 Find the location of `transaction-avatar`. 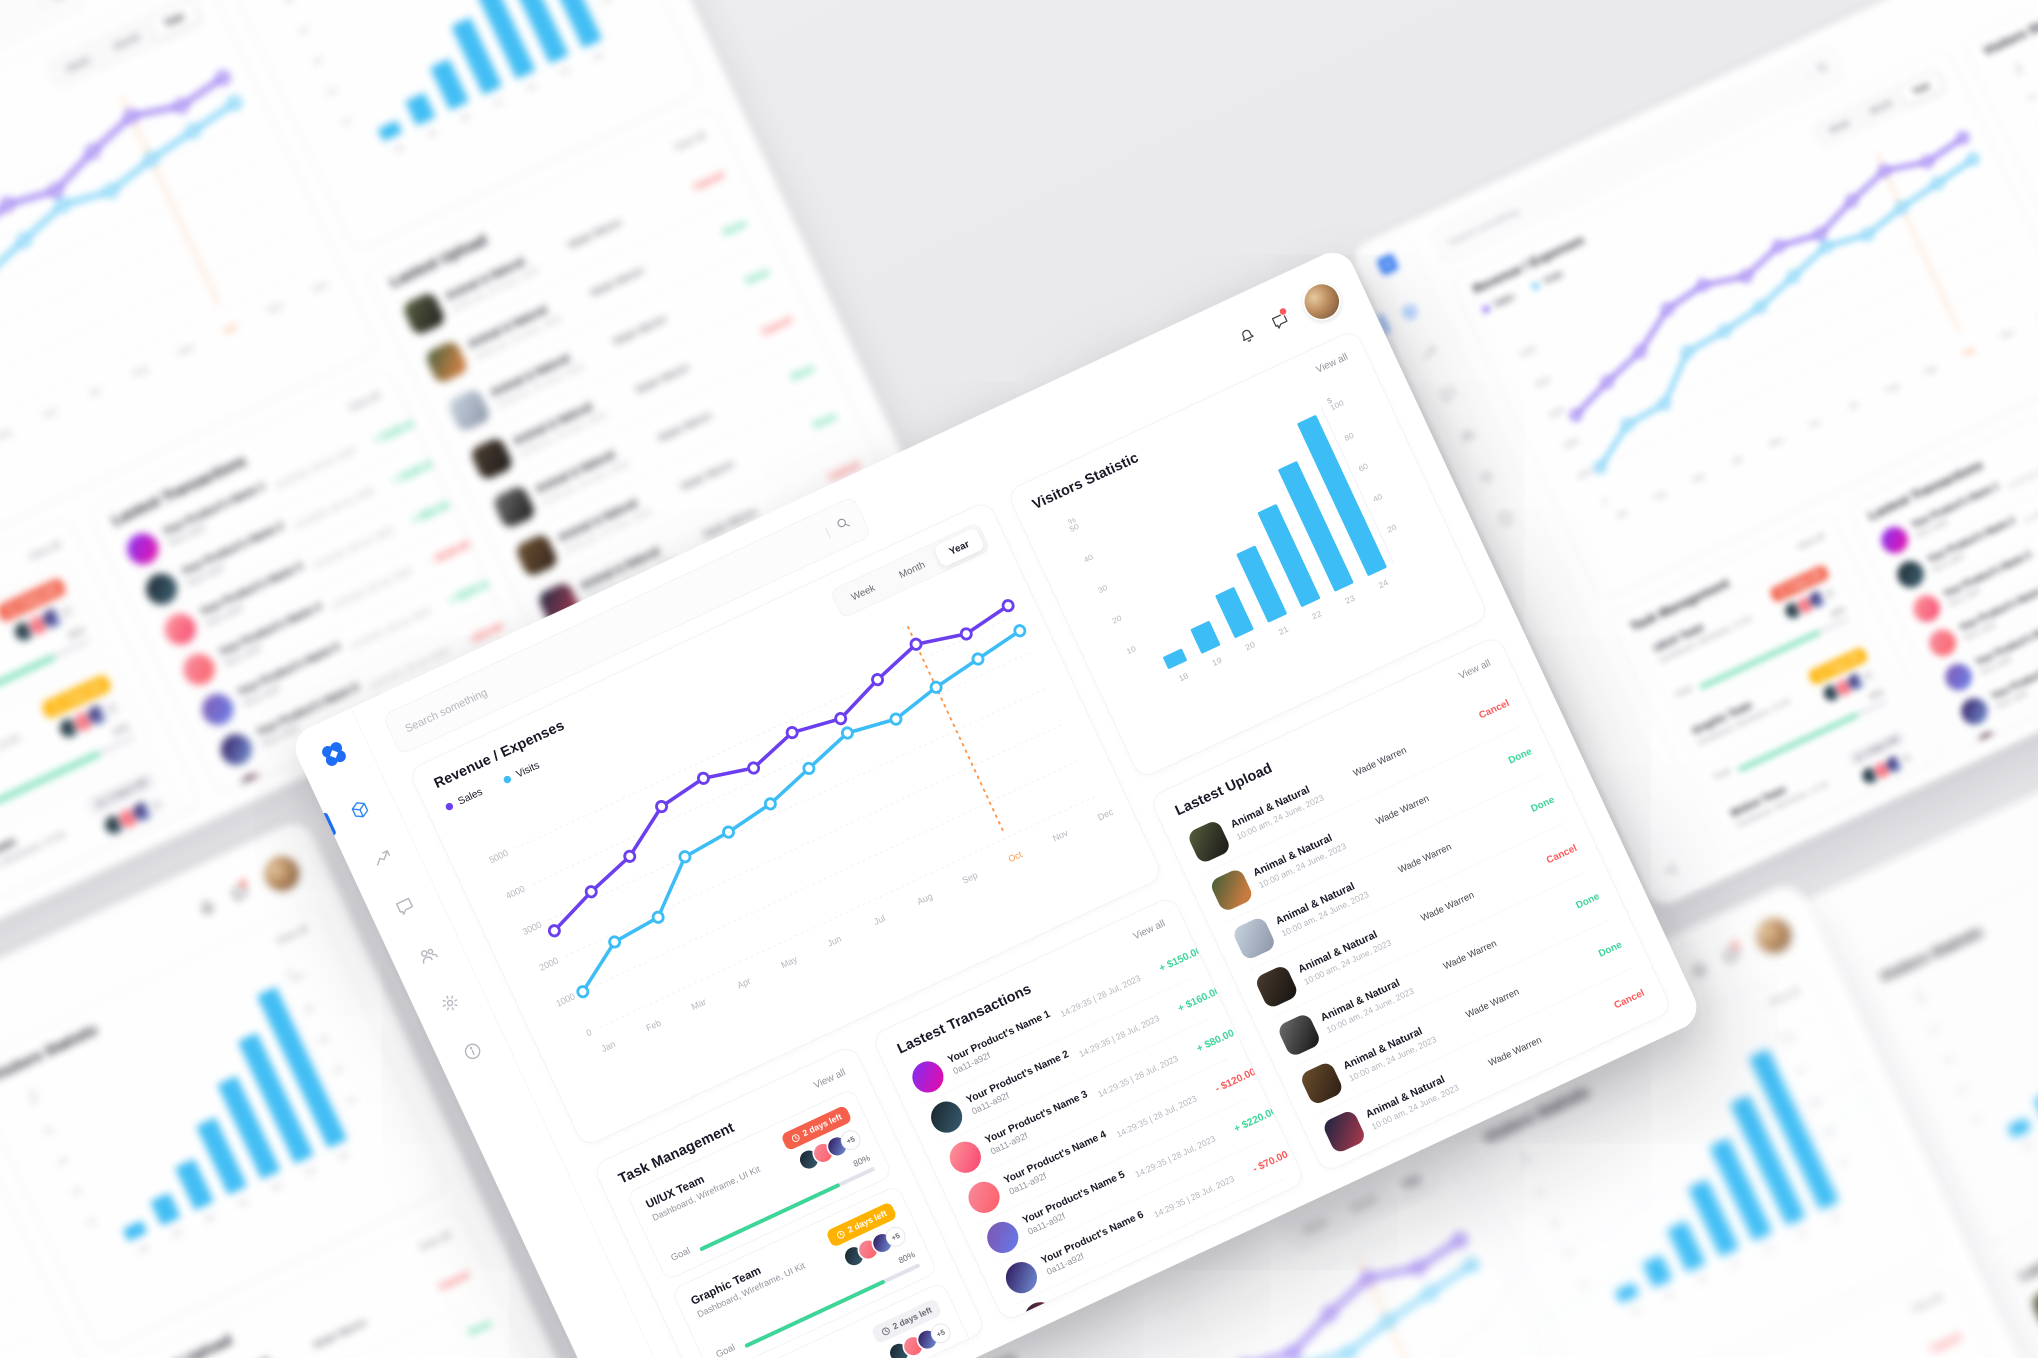

transaction-avatar is located at coordinates (928, 1076).